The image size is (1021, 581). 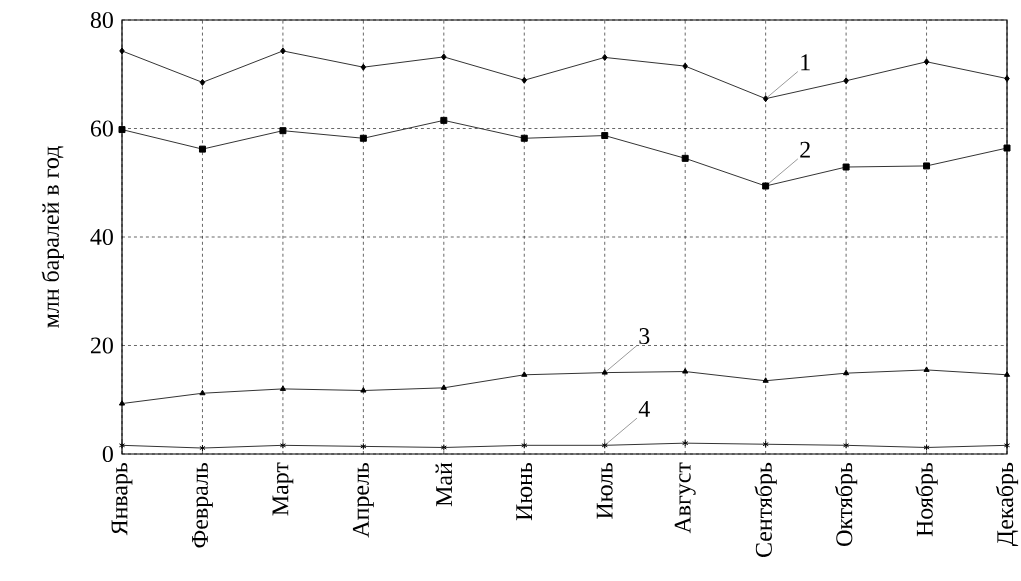 What do you see at coordinates (101, 20) in the screenshot?
I see `y-tick-label: 80` at bounding box center [101, 20].